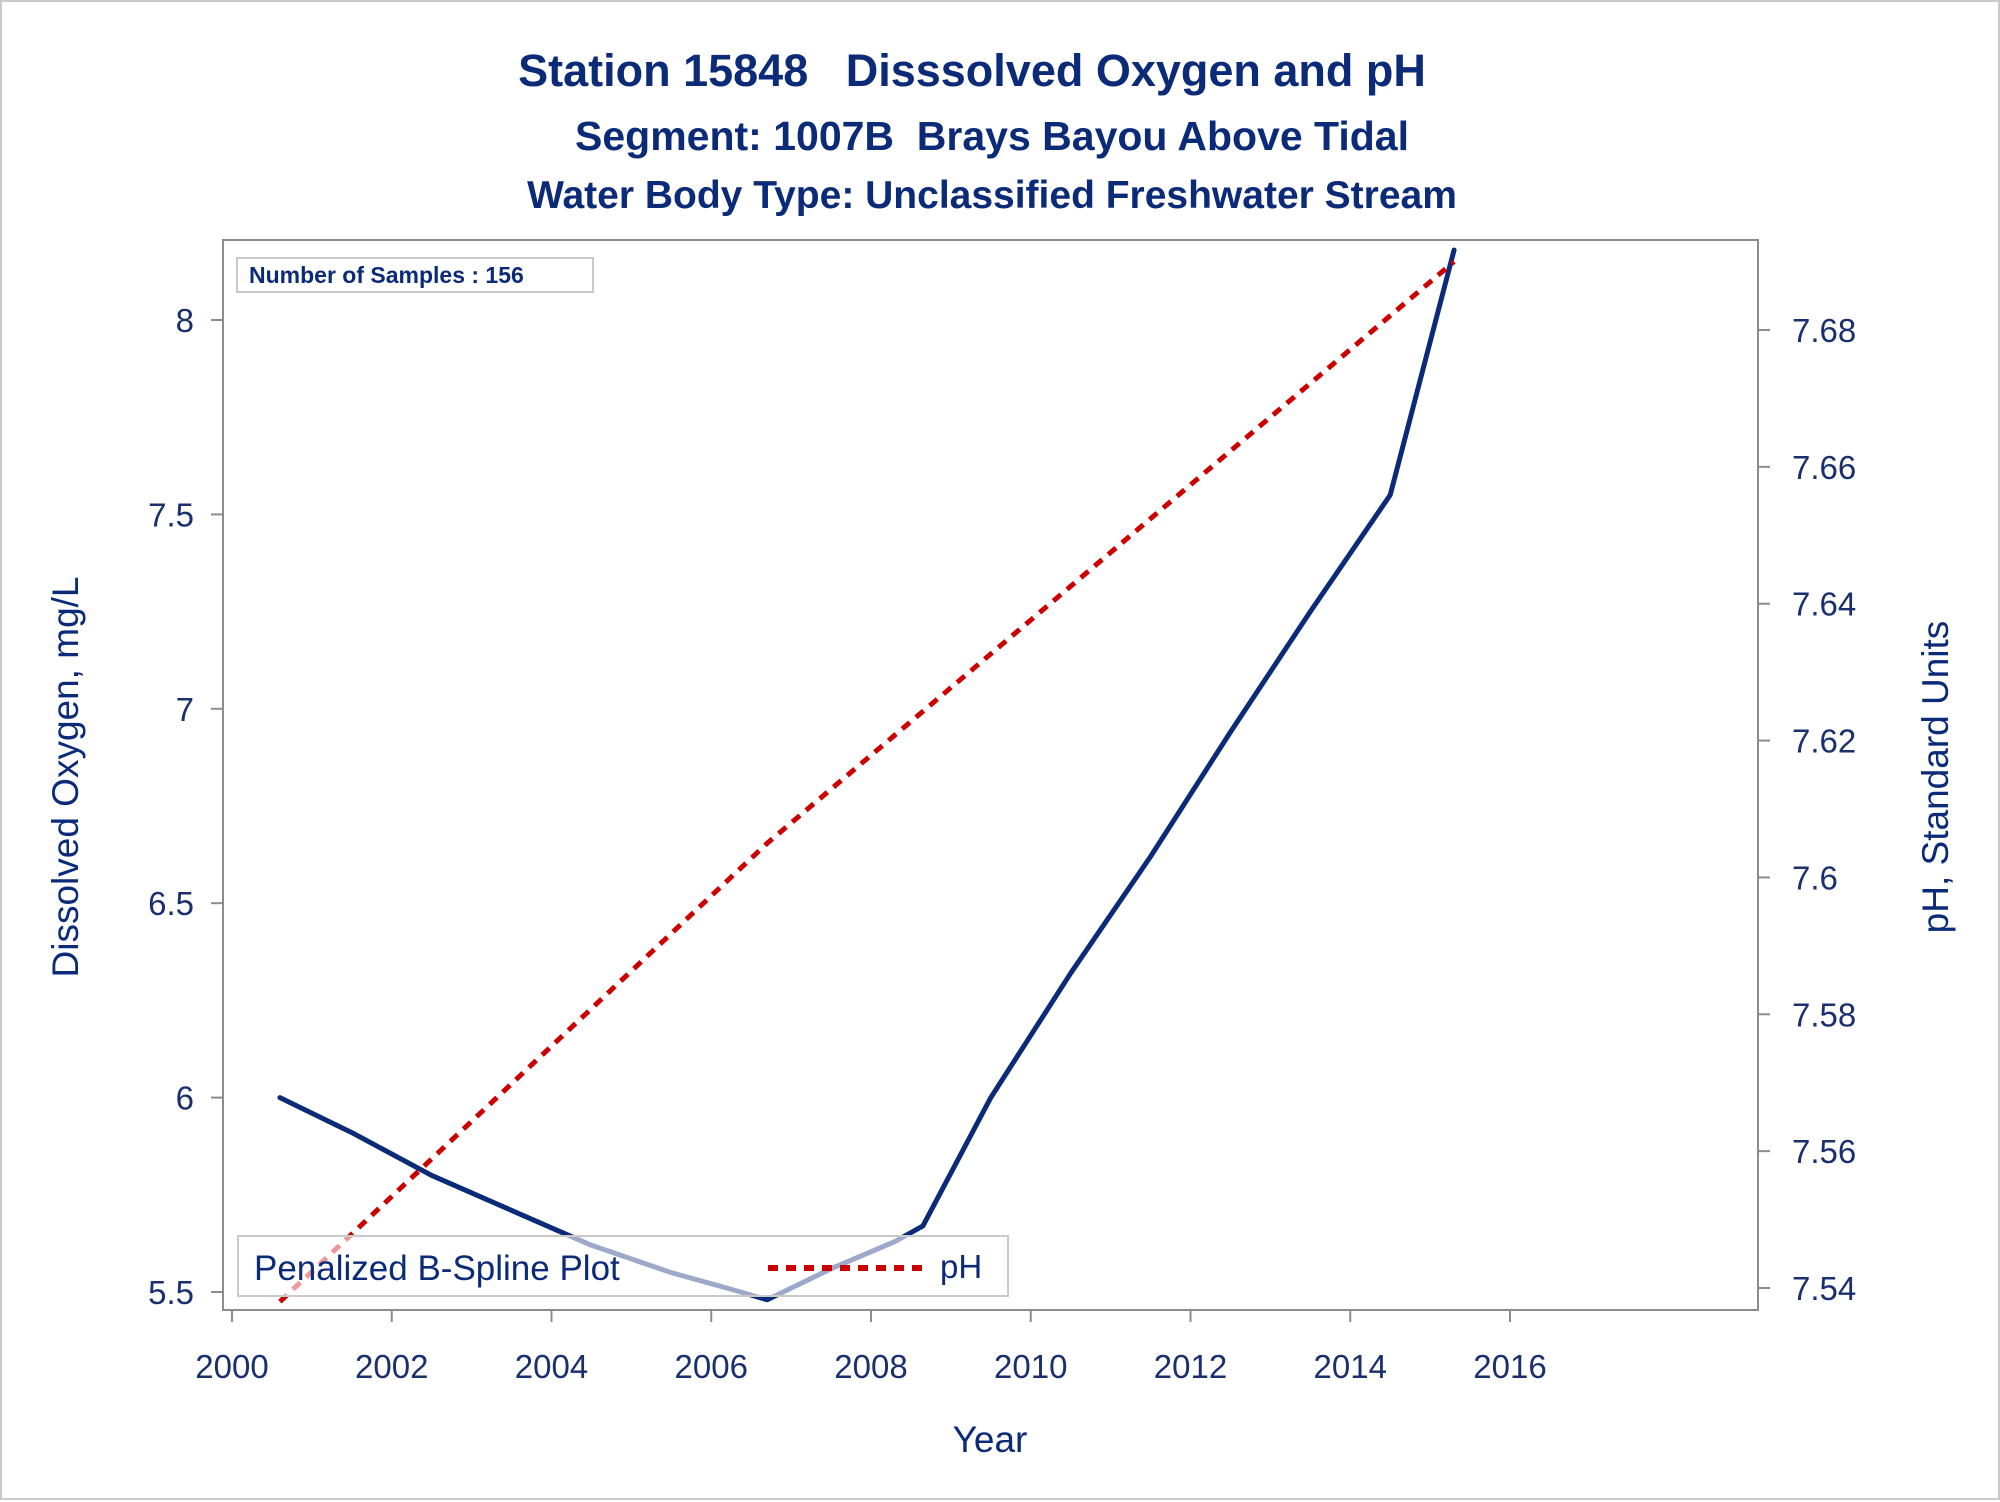 This screenshot has width=2000, height=1502. What do you see at coordinates (171, 903) in the screenshot?
I see `y-left-tick-label: 6.5` at bounding box center [171, 903].